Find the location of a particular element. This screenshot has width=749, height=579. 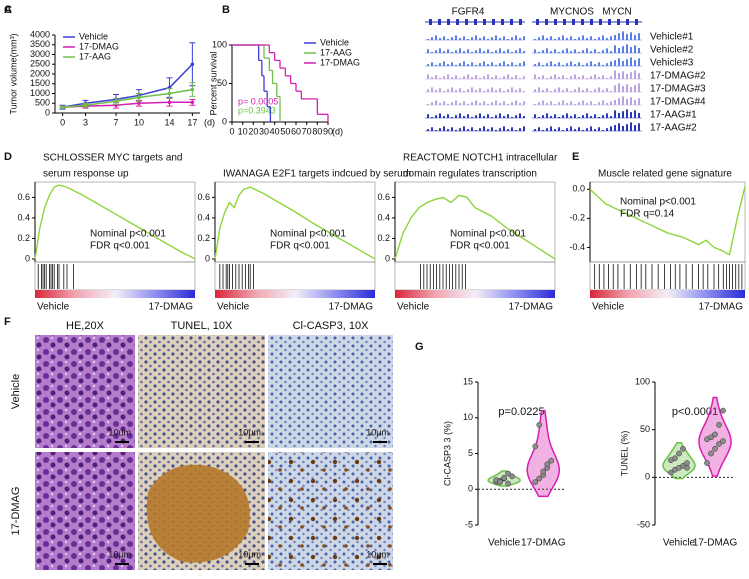

y-axis-label: TUNEL (%) is located at coordinates (624, 454).